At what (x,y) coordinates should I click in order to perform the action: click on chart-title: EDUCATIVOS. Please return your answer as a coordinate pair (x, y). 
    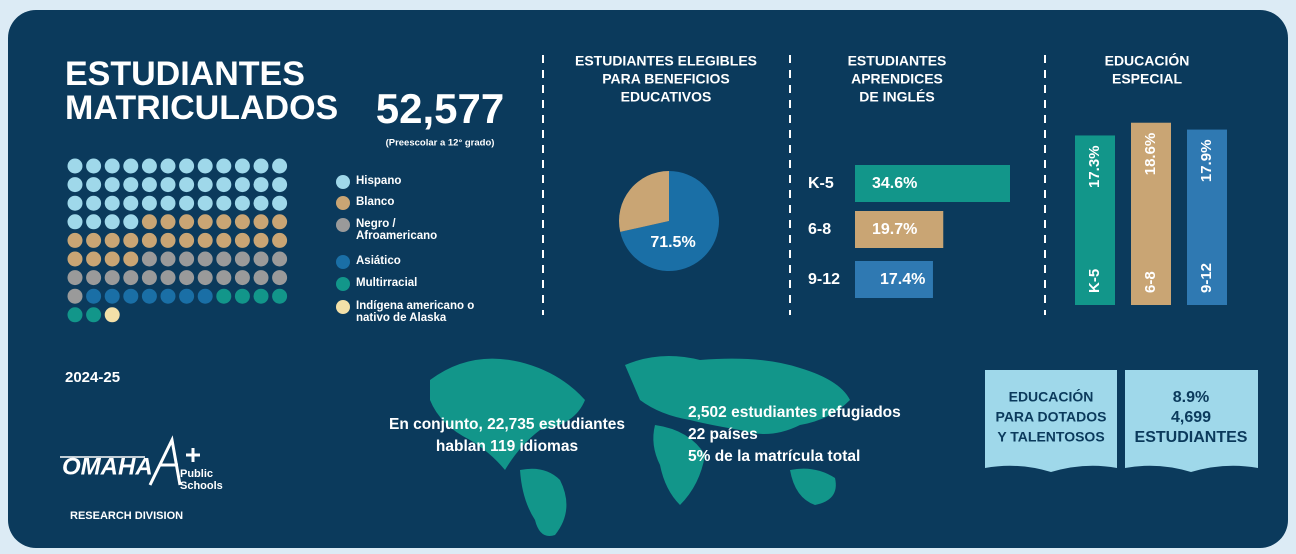
    Looking at the image, I should click on (666, 97).